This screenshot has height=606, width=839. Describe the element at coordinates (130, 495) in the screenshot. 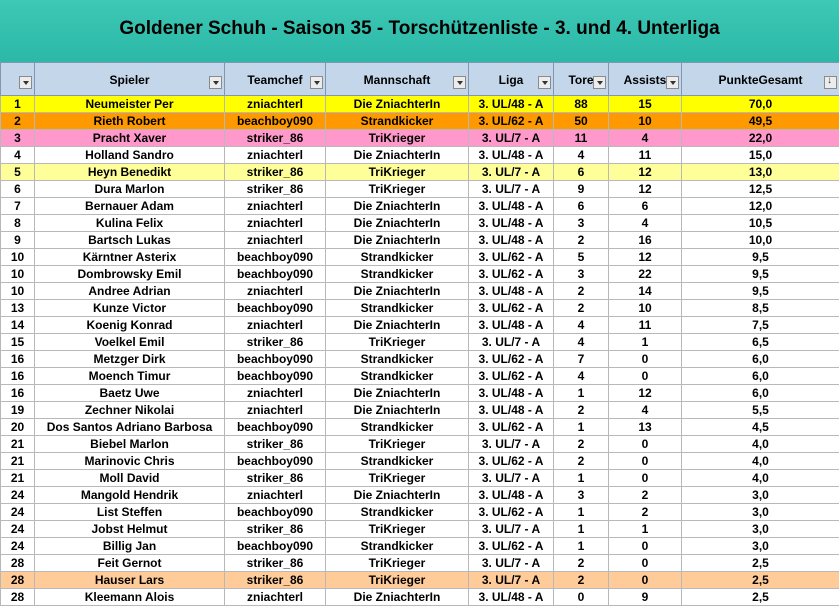

I see `cell-player: Mangold Hendrik` at that location.